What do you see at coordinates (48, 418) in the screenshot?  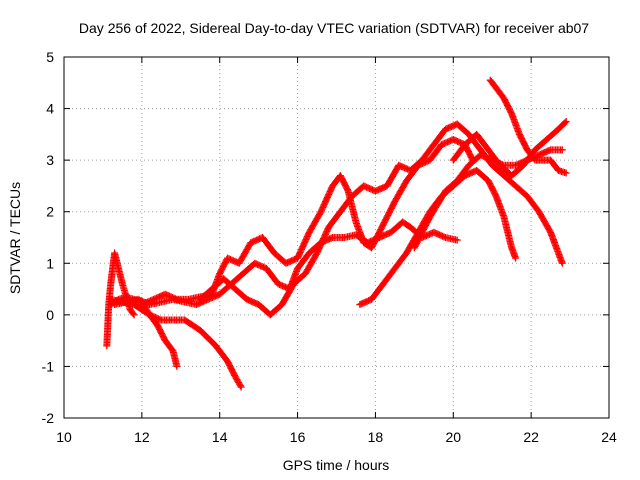 I see `y-tick-label: -2` at bounding box center [48, 418].